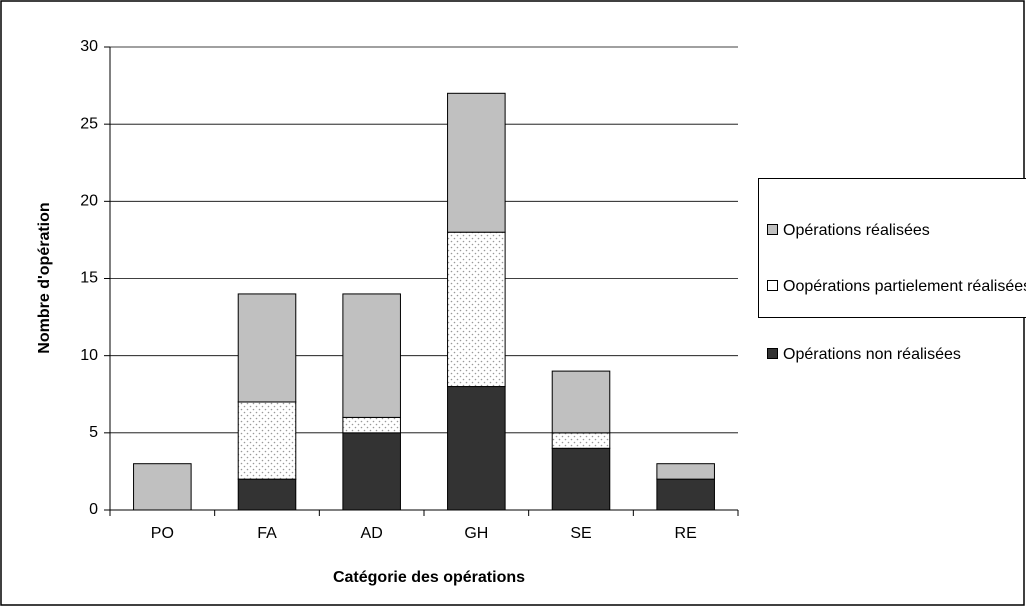 This screenshot has height=607, width=1026. Describe the element at coordinates (93, 509) in the screenshot. I see `y-tick-label: 0` at that location.